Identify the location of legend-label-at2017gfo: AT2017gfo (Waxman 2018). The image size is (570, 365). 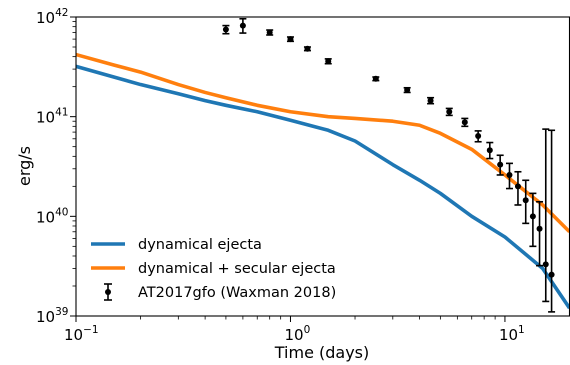
(237, 293).